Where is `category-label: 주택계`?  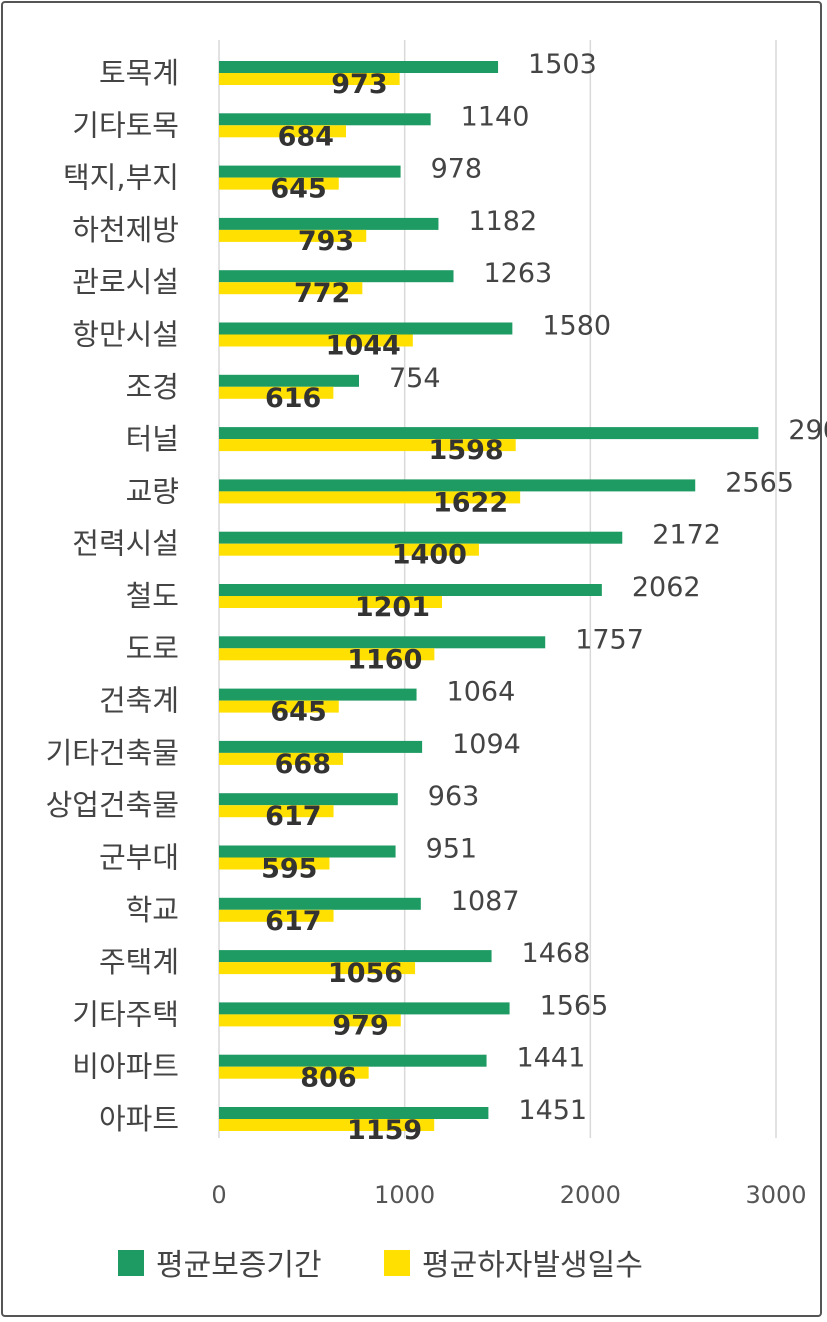 category-label: 주택계 is located at coordinates (139, 962).